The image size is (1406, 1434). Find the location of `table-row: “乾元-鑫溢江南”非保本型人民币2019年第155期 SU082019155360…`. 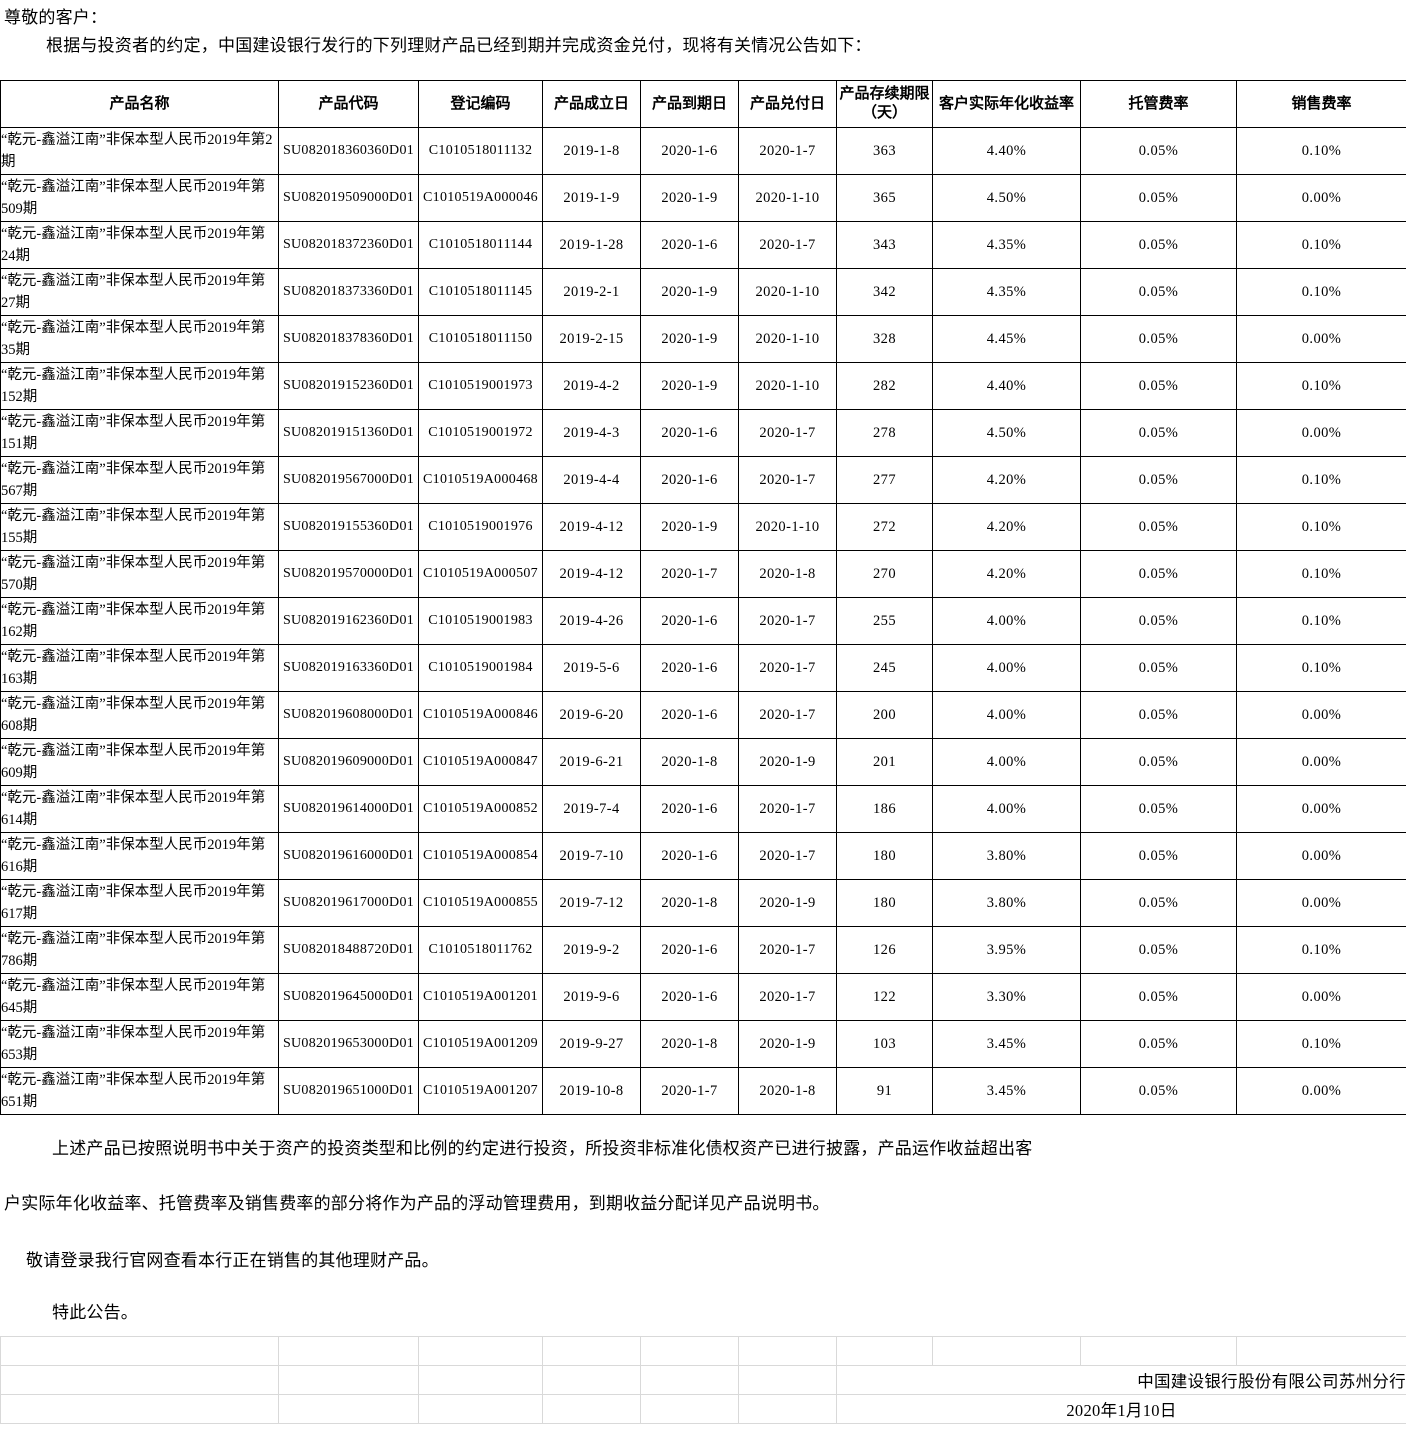

table-row: “乾元-鑫溢江南”非保本型人民币2019年第155期 SU082019155360… is located at coordinates (703, 527).